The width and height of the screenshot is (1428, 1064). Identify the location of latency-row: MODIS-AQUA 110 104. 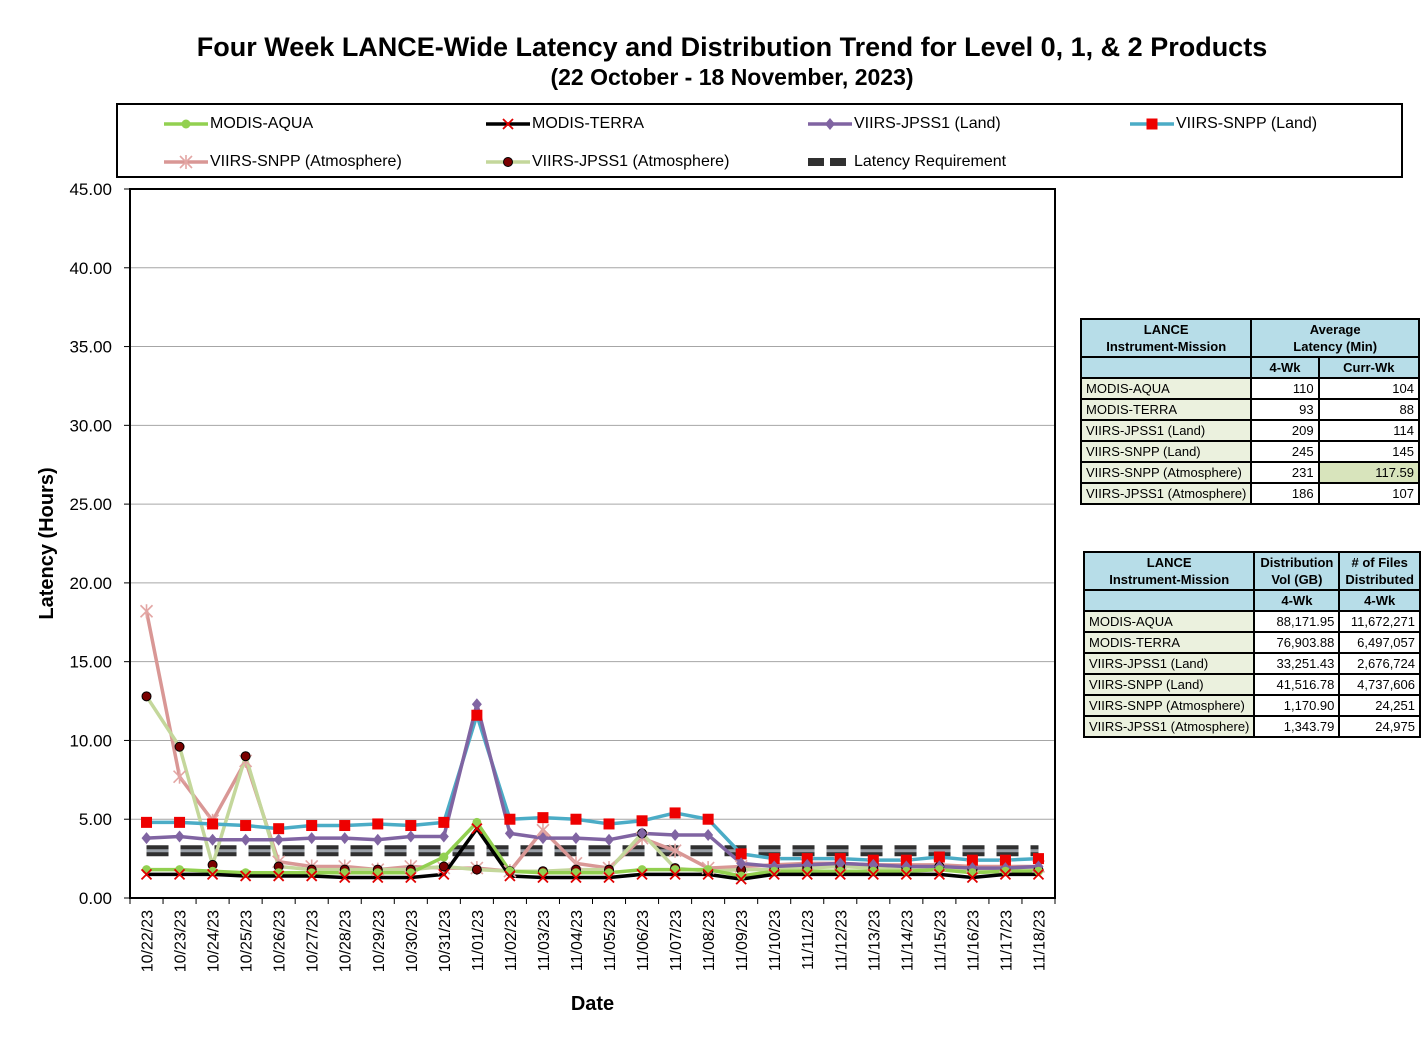
(1250, 388).